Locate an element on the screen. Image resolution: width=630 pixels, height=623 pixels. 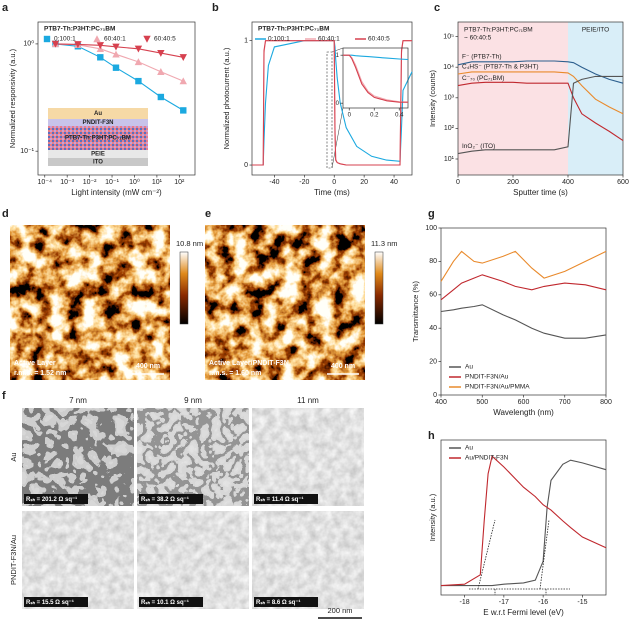
y-tick-label: 60 is located at coordinates (433, 295).